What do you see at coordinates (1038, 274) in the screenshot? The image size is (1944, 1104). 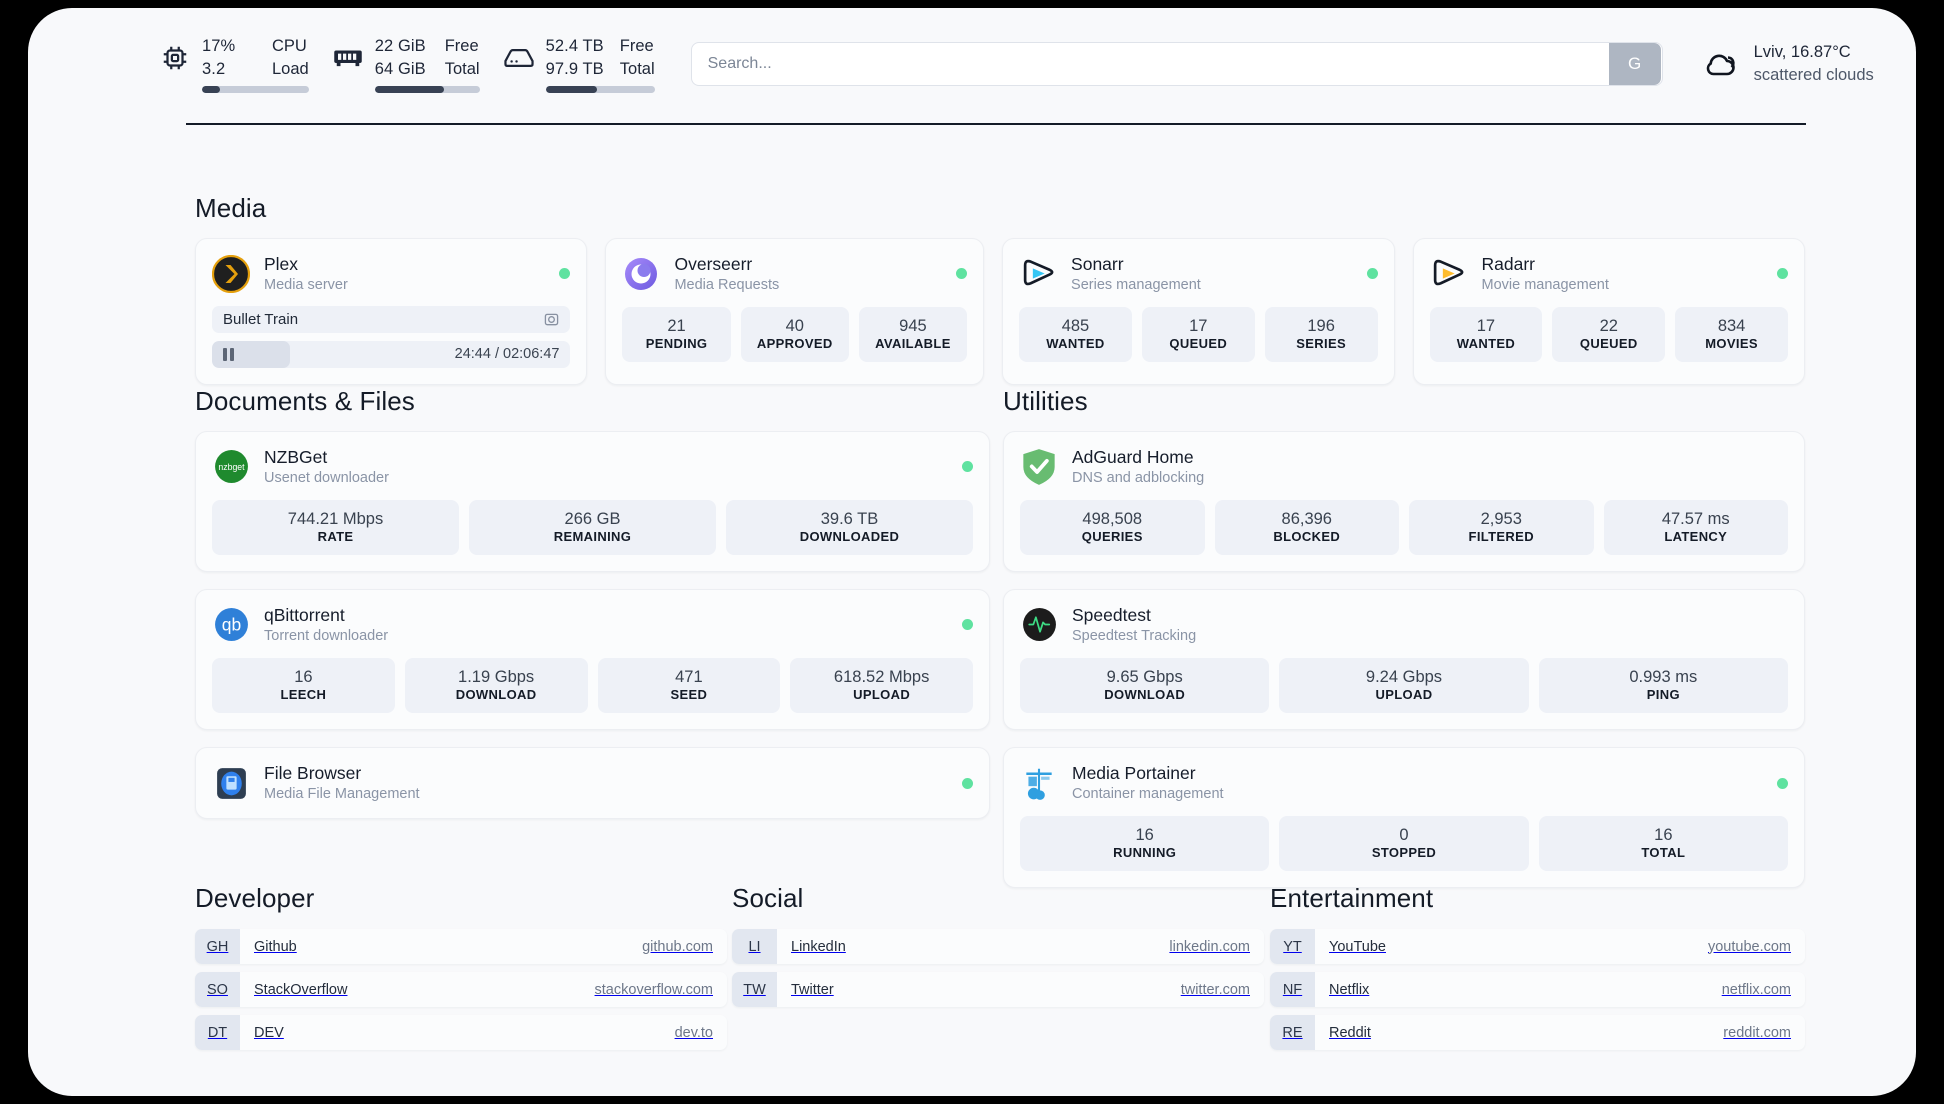 I see `sonarr-icon` at bounding box center [1038, 274].